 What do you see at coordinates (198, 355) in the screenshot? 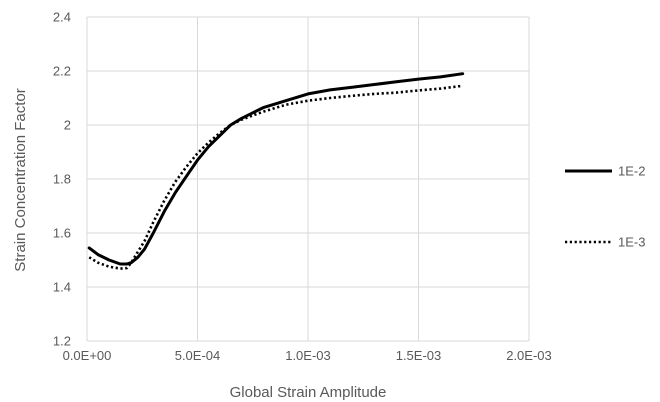
I see `x-tick-label: 5.0E-04` at bounding box center [198, 355].